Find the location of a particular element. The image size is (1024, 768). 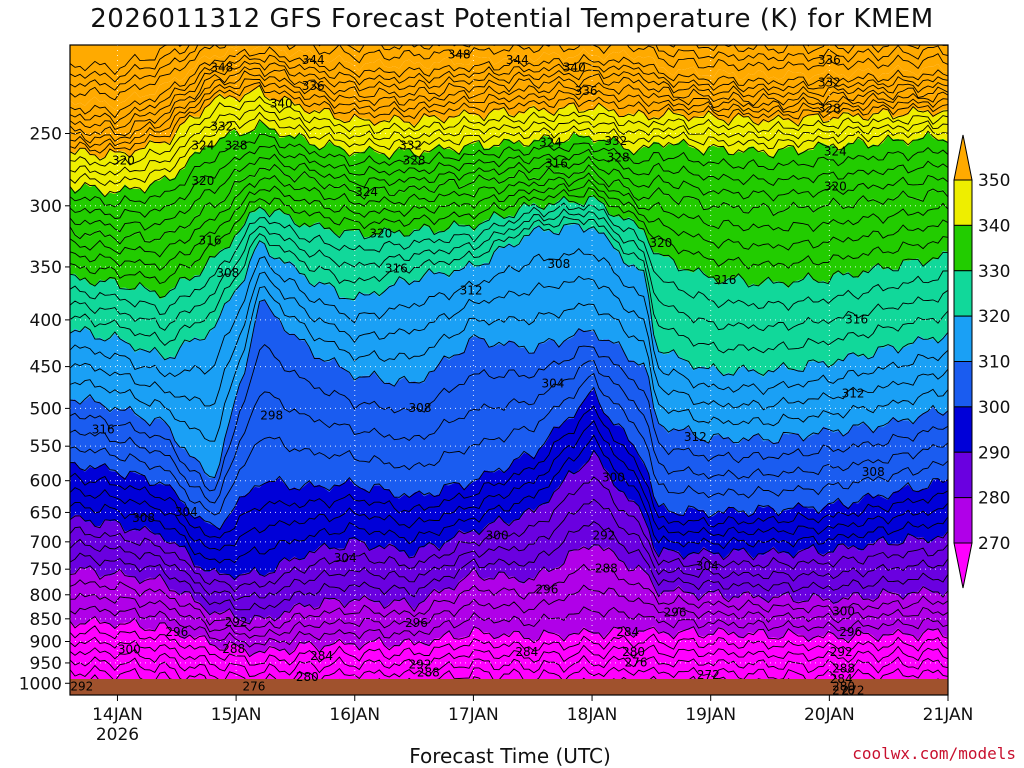

x-tick-label: 15JAN is located at coordinates (236, 715).